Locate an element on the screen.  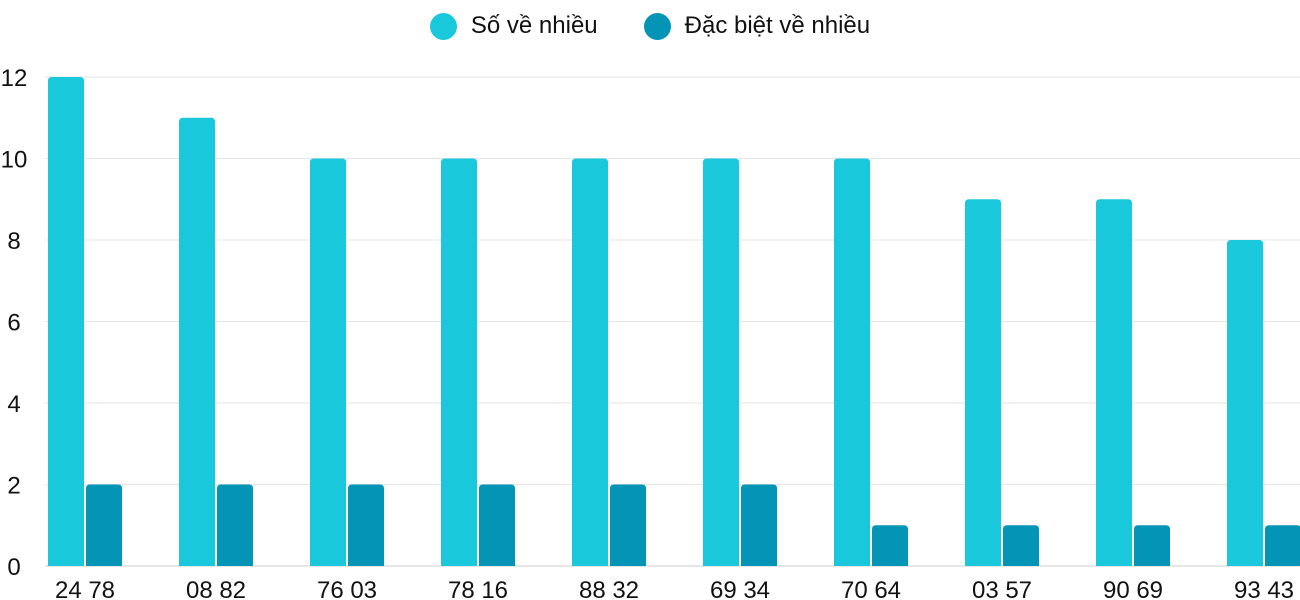
legend: Số về nhiều Đặc biệt về nhiều is located at coordinates (650, 26).